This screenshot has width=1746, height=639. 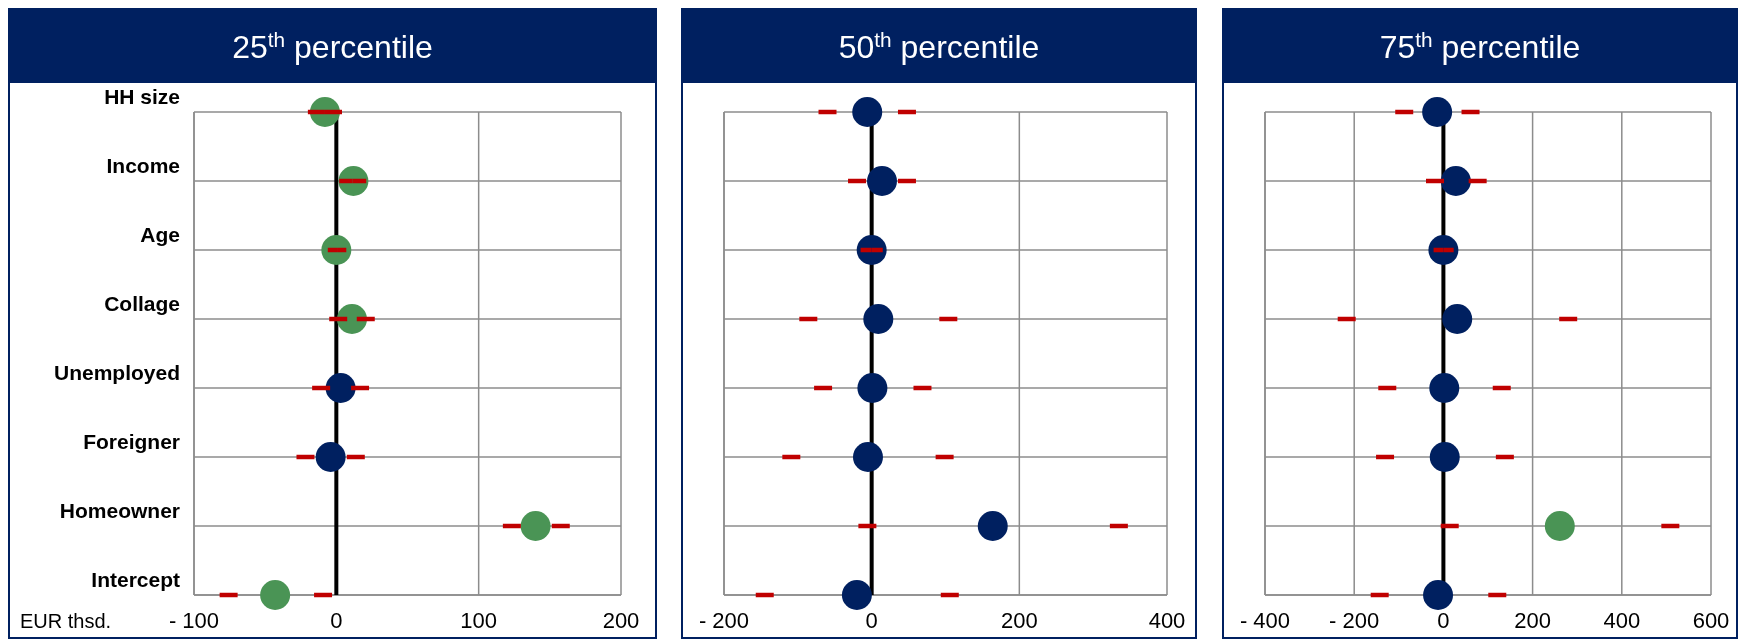 I want to click on chart-title: 25$^{th}$ percentile, so click(x=332, y=46).